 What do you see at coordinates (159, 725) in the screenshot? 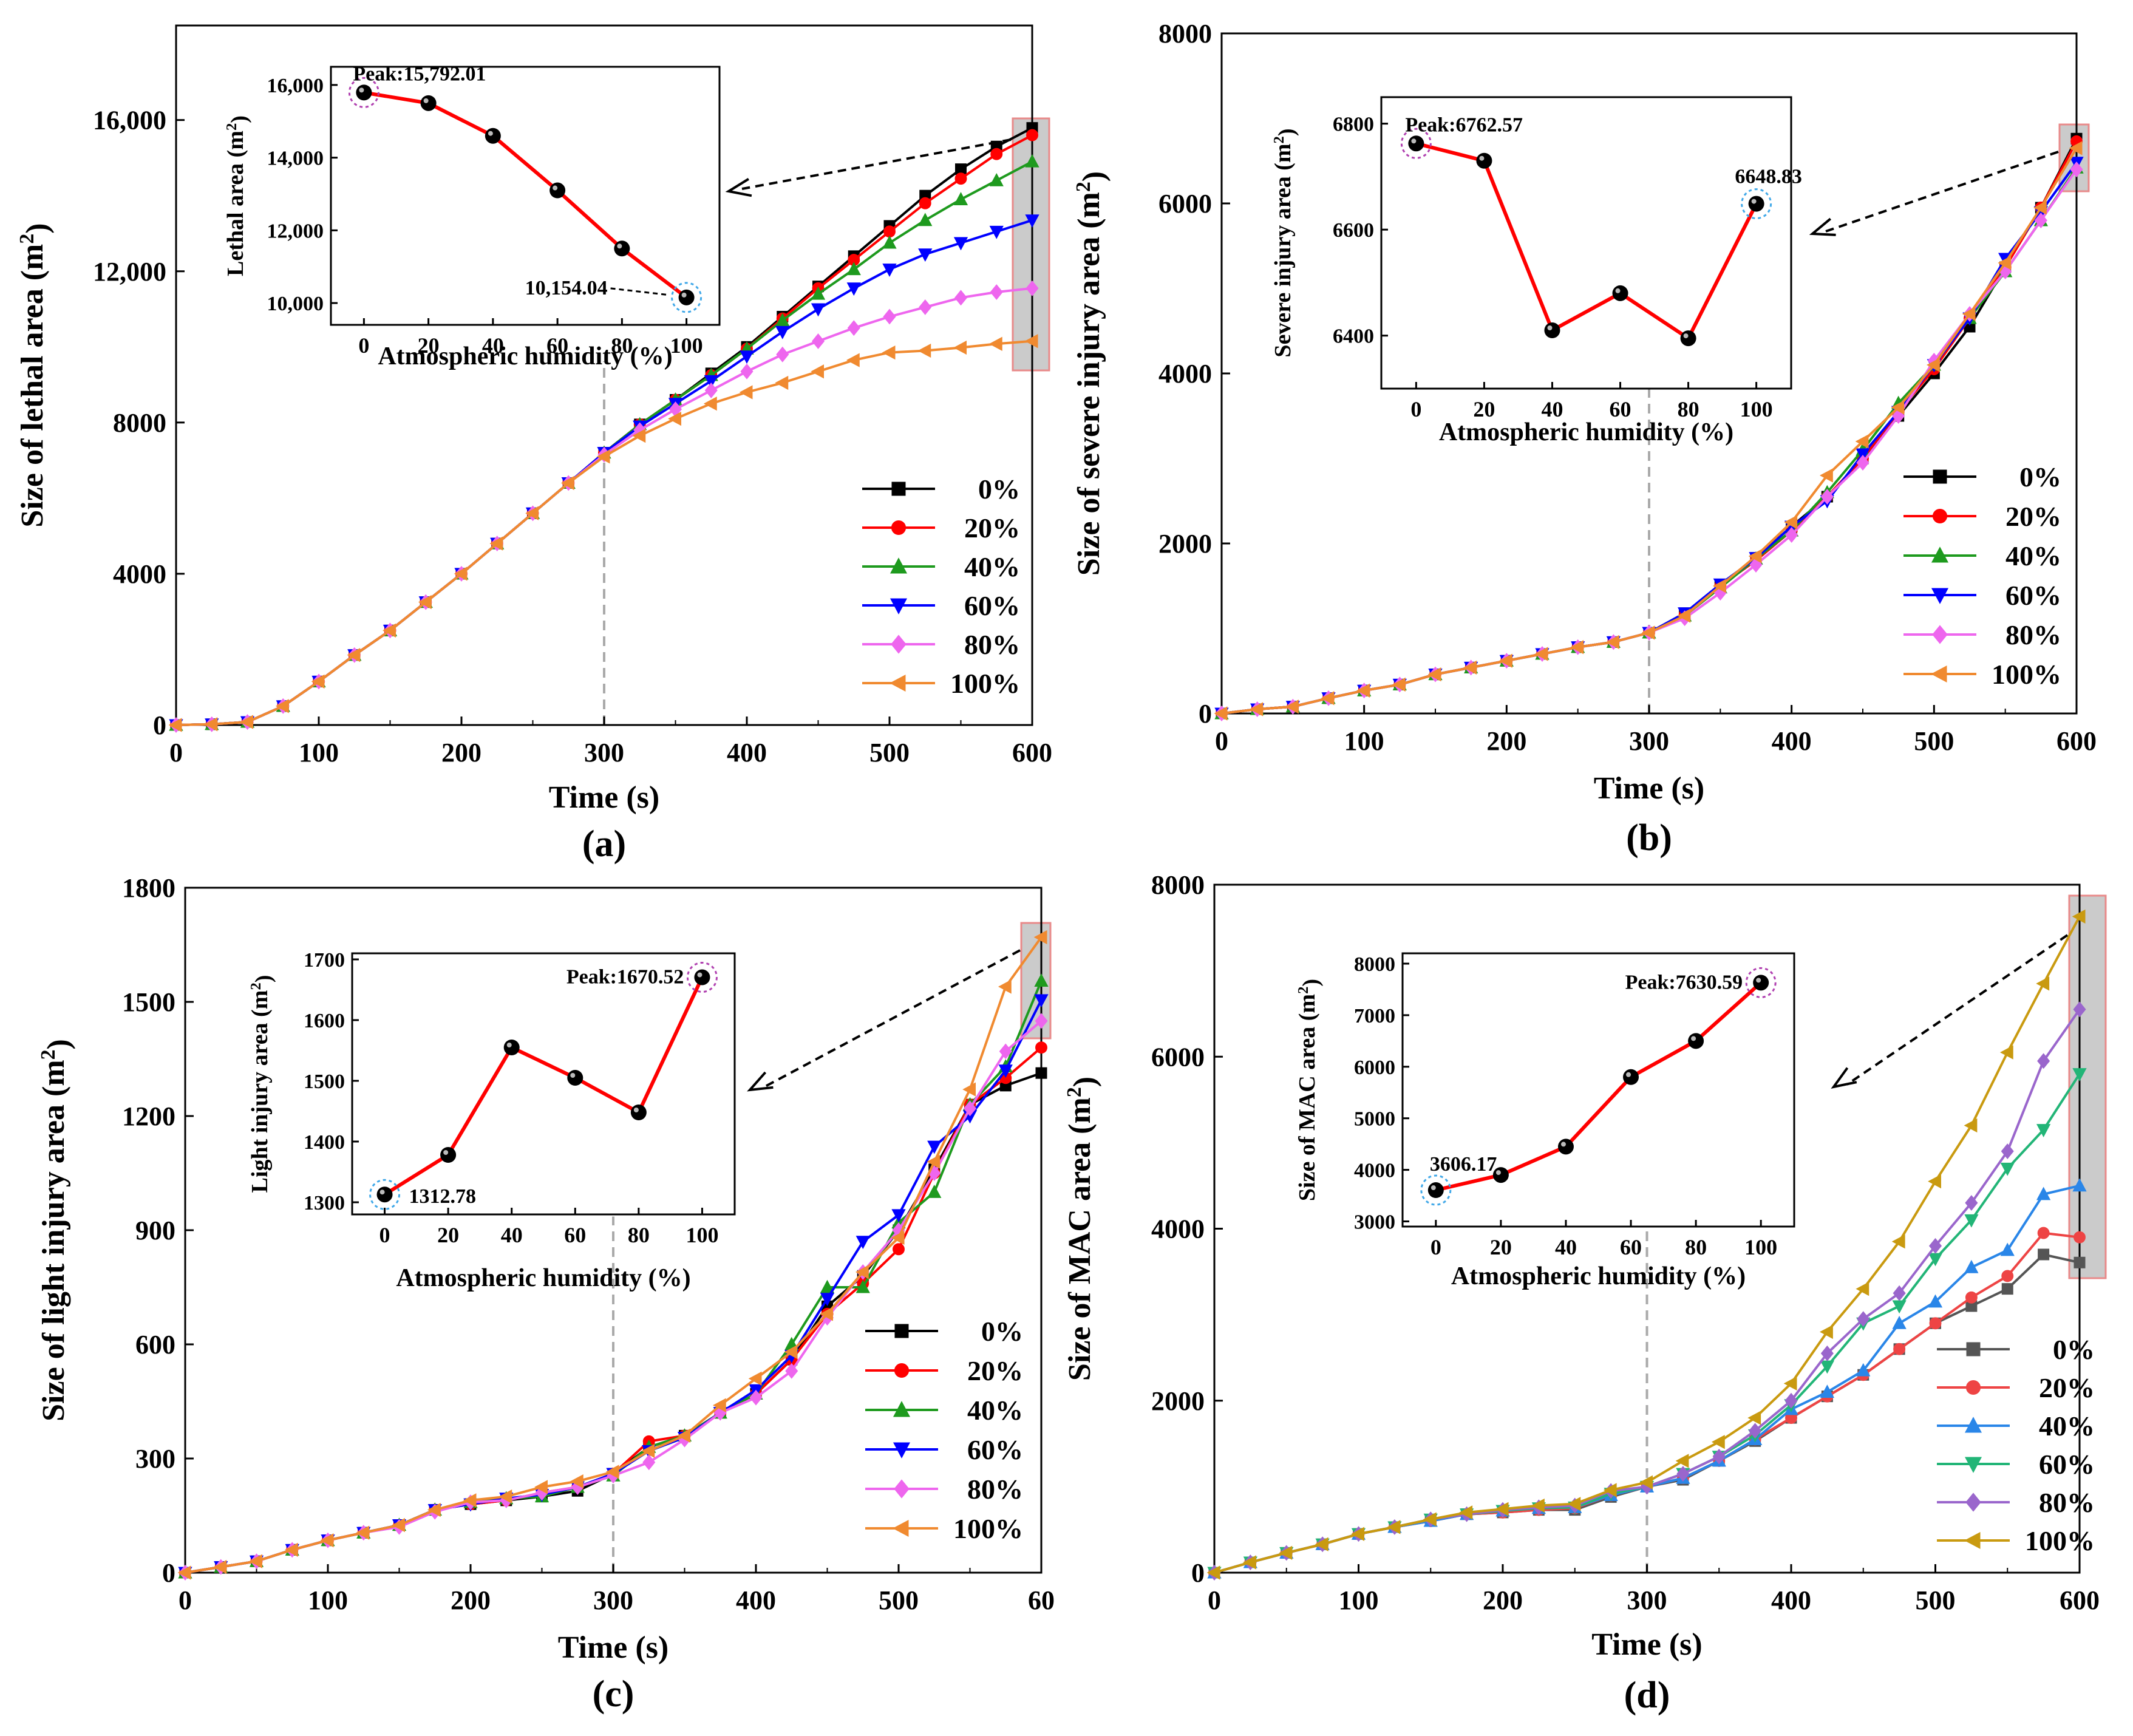
I see `y-tick-label: 0` at bounding box center [159, 725].